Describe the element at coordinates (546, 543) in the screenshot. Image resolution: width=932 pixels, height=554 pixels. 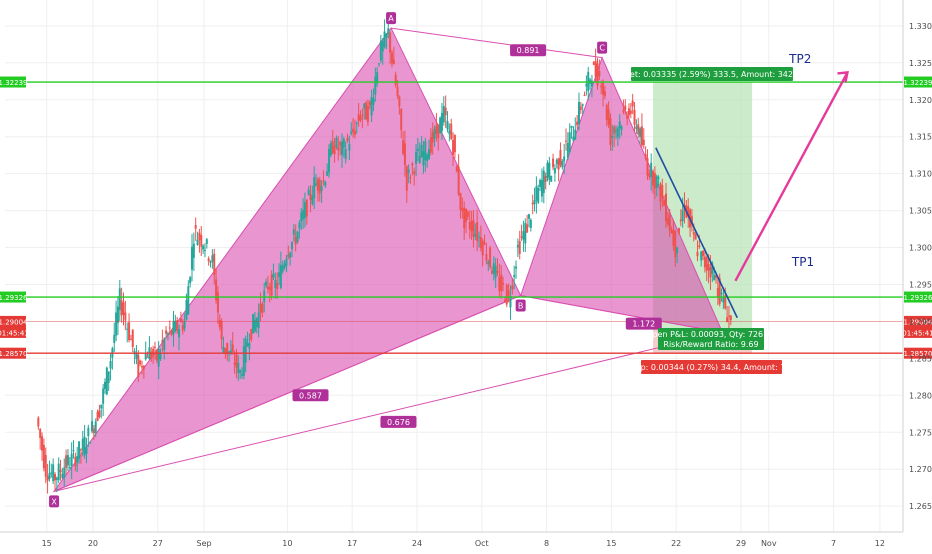
I see `x-tick-label: 8` at that location.